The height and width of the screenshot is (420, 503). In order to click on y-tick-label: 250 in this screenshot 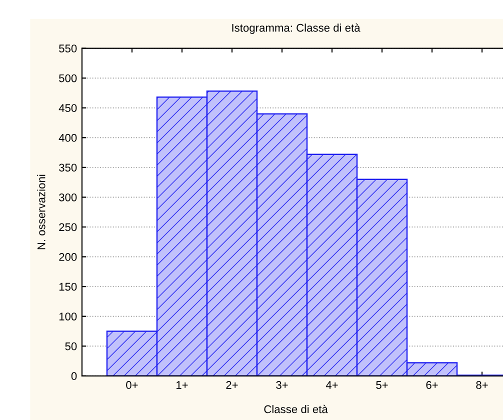, I will do `click(68, 227)`.